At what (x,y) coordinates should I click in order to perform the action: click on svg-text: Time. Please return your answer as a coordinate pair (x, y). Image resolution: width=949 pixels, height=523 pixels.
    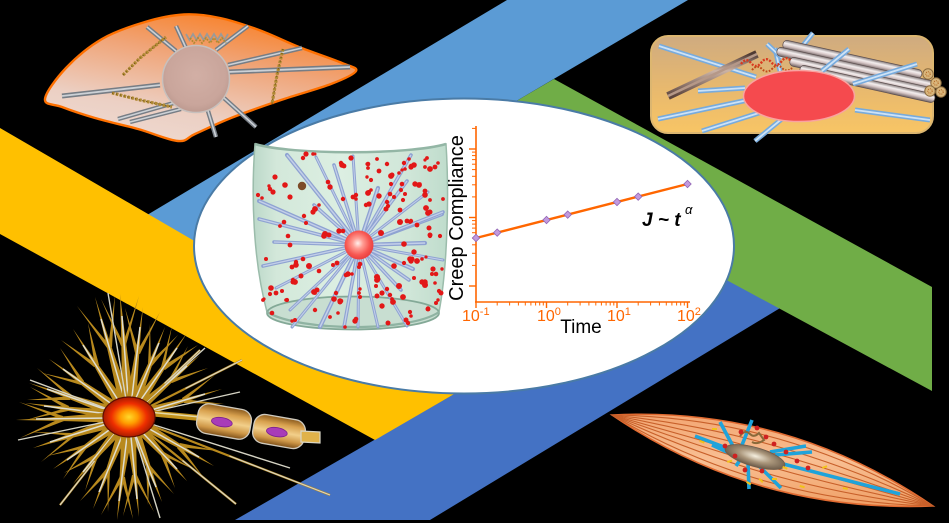
    Looking at the image, I should click on (581, 327).